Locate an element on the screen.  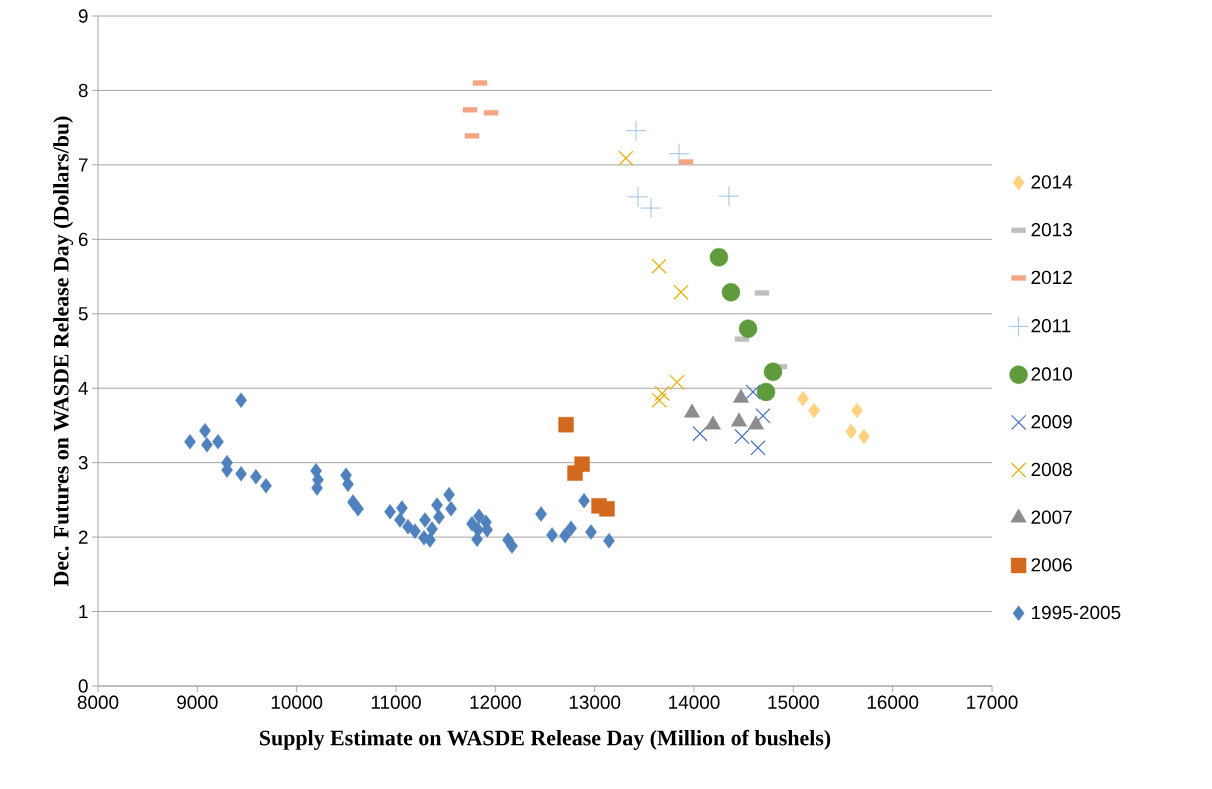
legend-label: 2013 is located at coordinates (1051, 229).